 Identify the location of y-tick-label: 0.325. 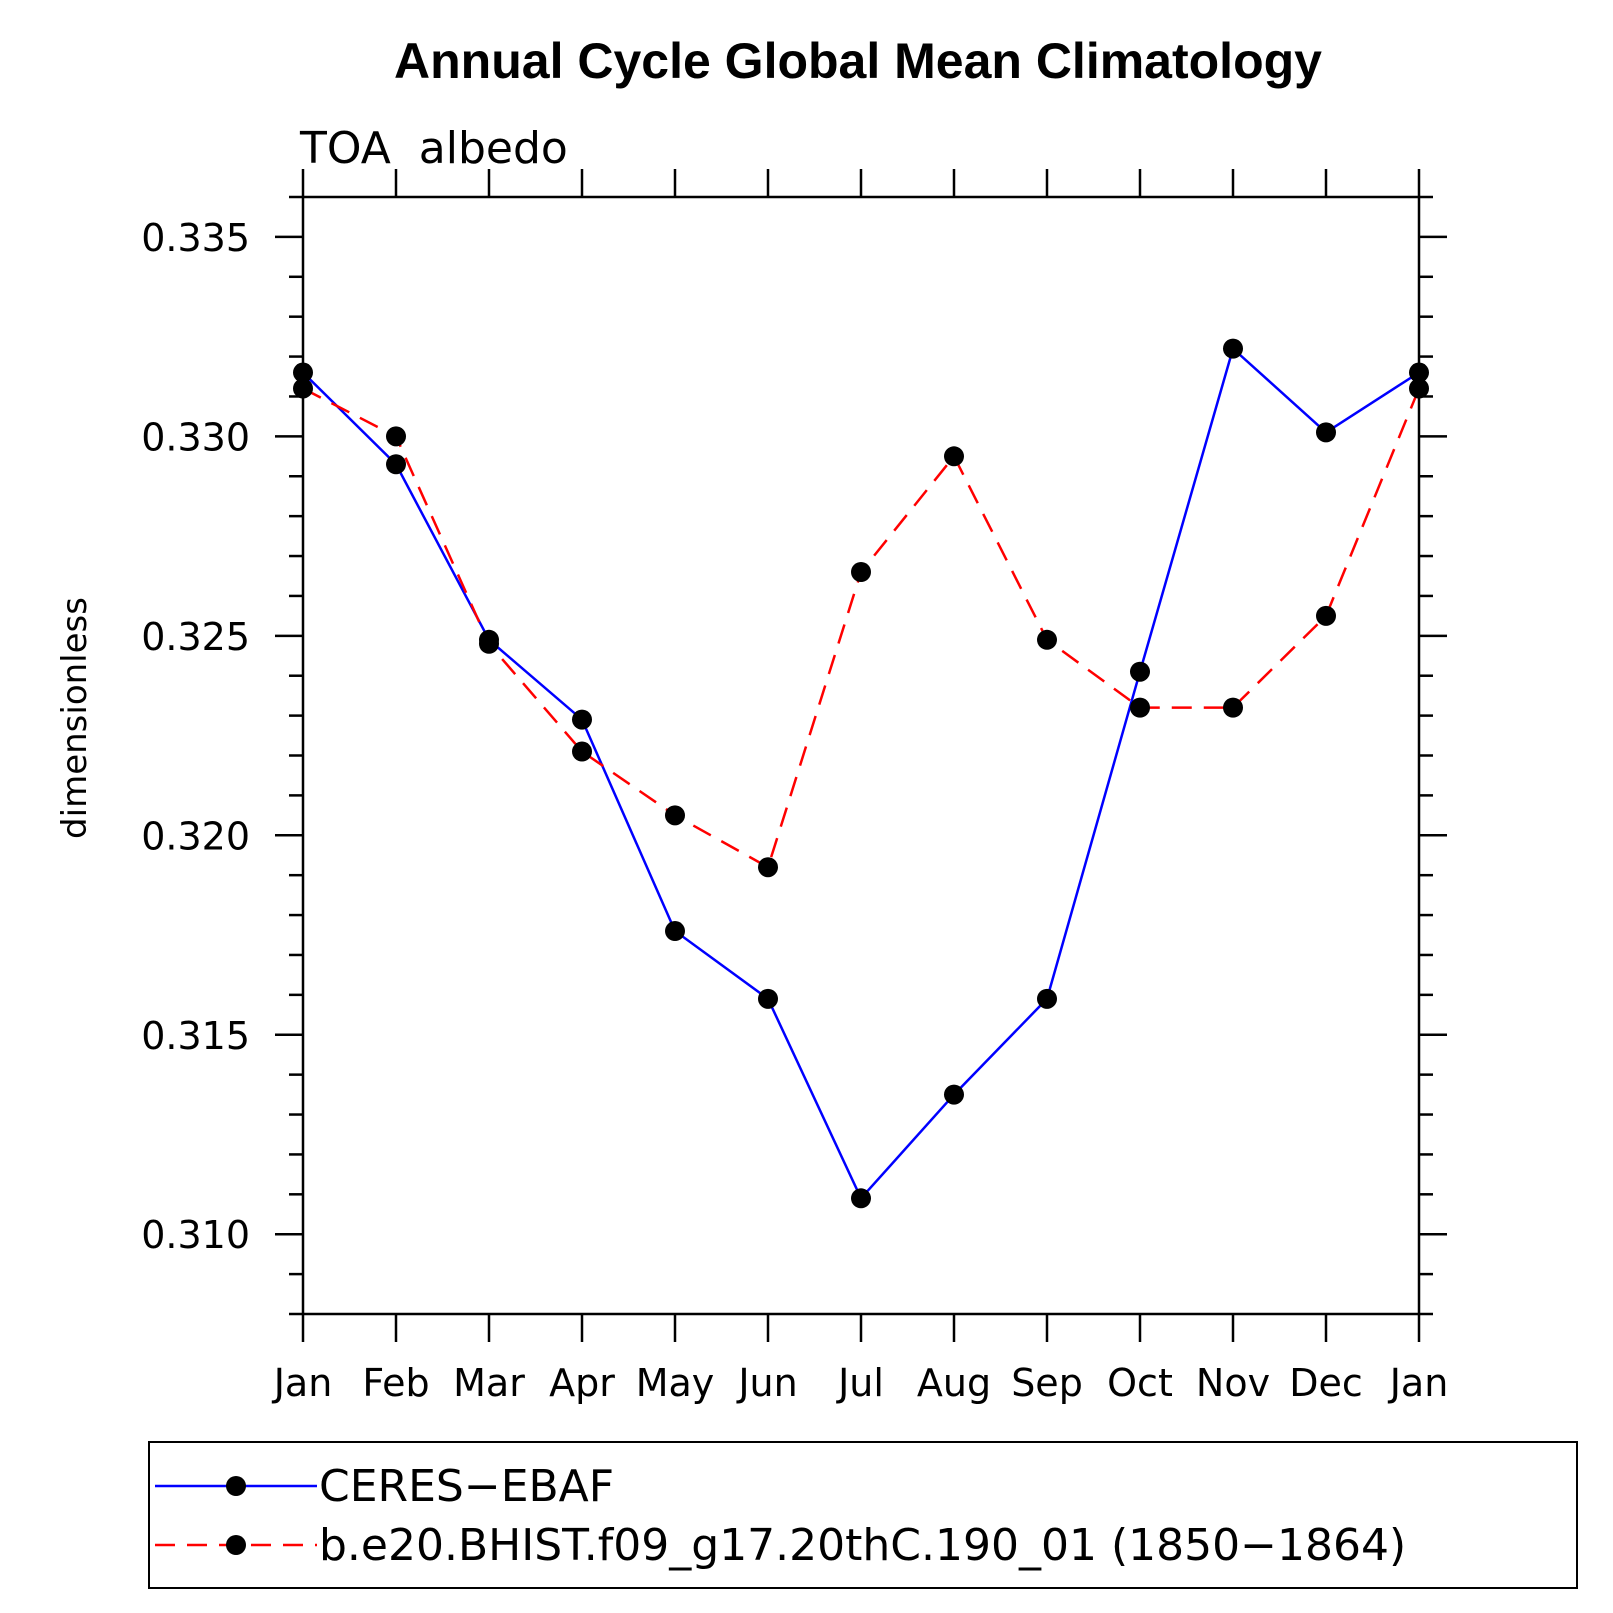
(195, 637).